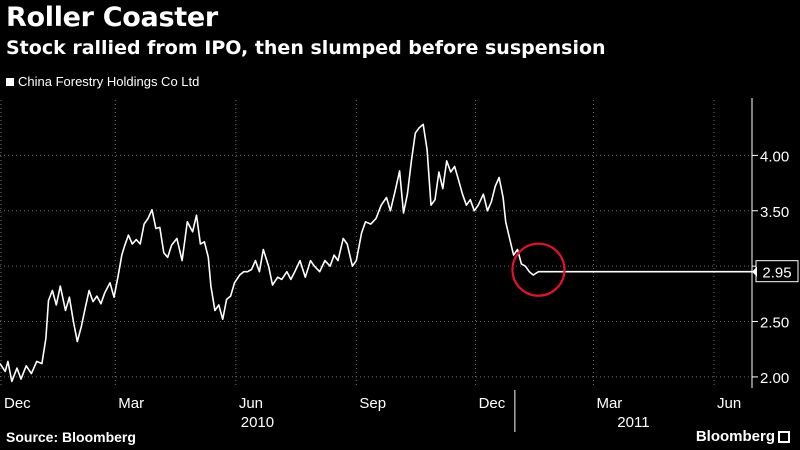 The width and height of the screenshot is (800, 450). What do you see at coordinates (776, 273) in the screenshot?
I see `last-value-label: 2.95` at bounding box center [776, 273].